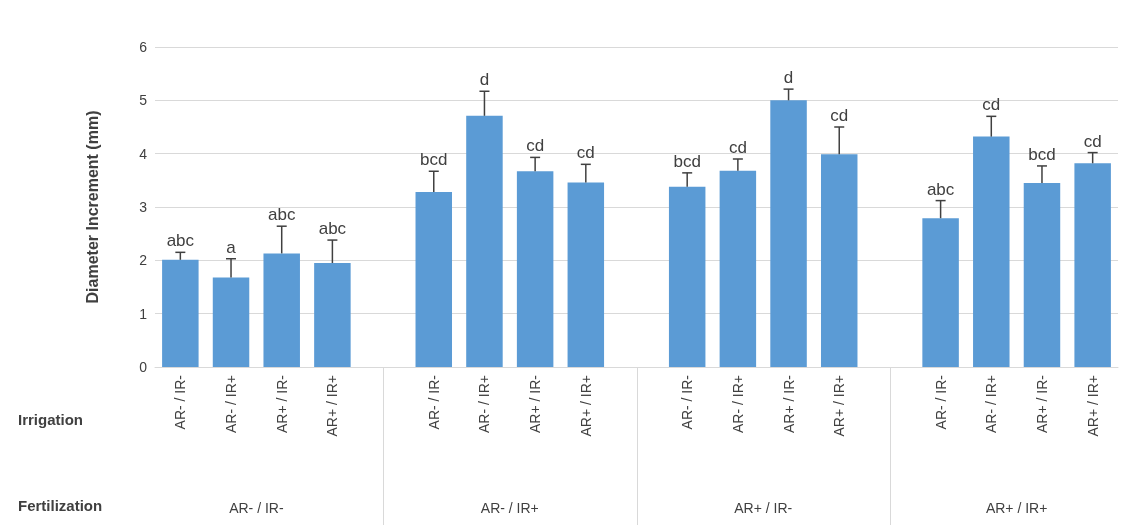 This screenshot has height=525, width=1122. Describe the element at coordinates (51, 419) in the screenshot. I see `text: Irrigation` at that location.